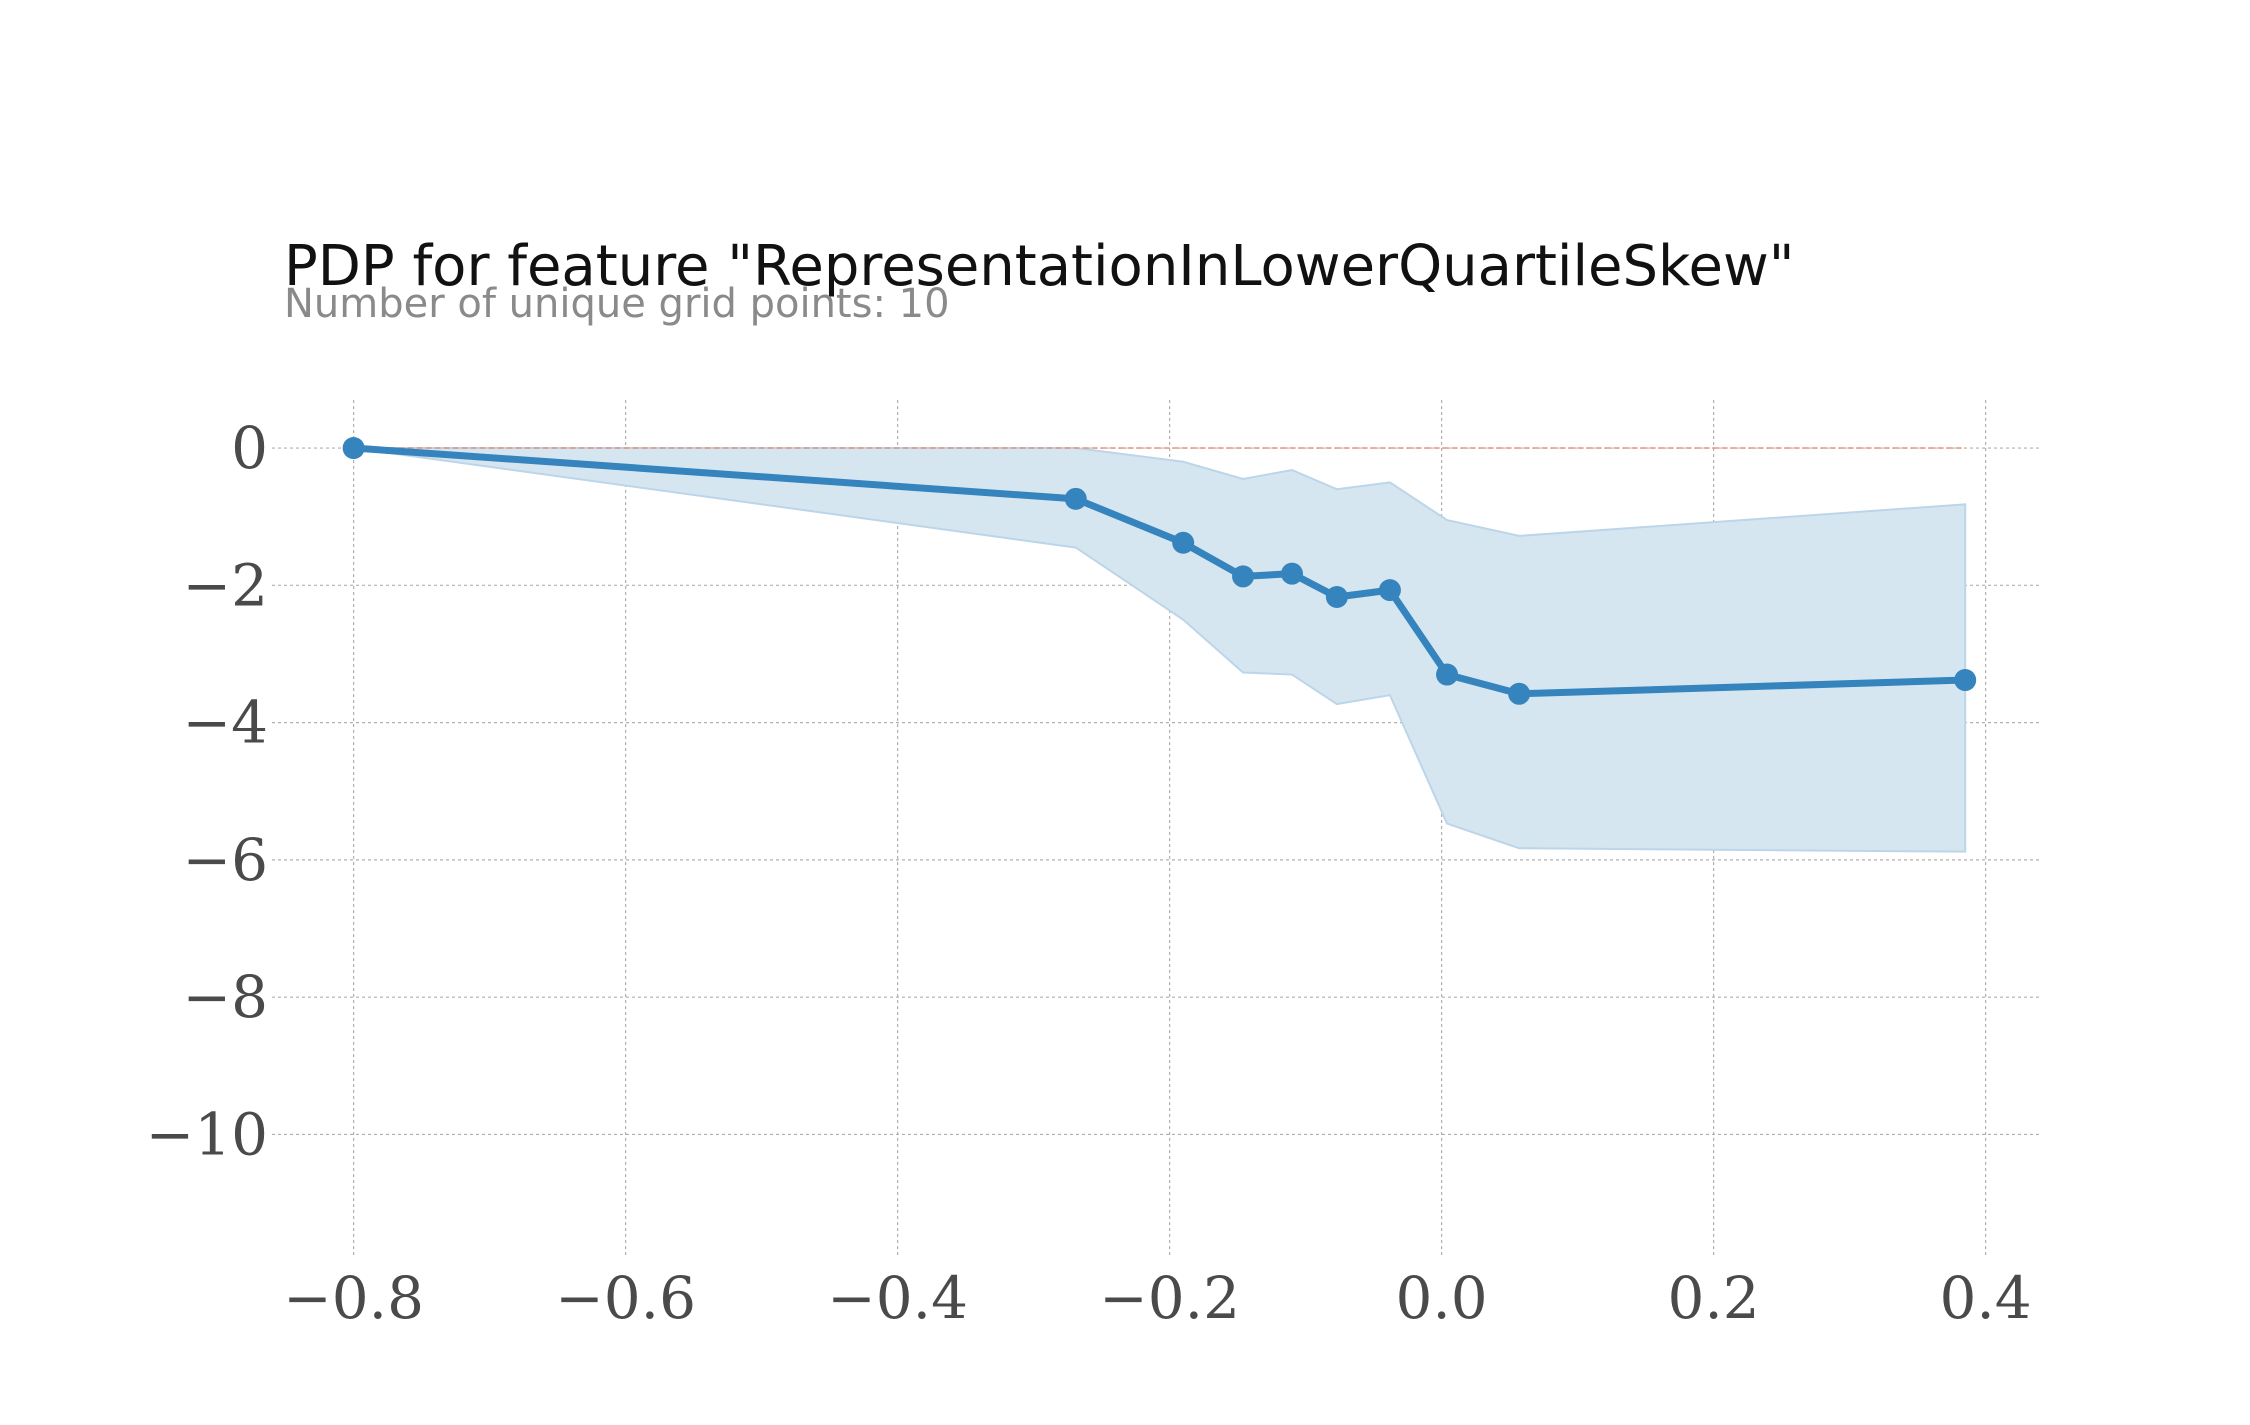  What do you see at coordinates (1441, 1298) in the screenshot?
I see `x-tick-label: 0.0` at bounding box center [1441, 1298].